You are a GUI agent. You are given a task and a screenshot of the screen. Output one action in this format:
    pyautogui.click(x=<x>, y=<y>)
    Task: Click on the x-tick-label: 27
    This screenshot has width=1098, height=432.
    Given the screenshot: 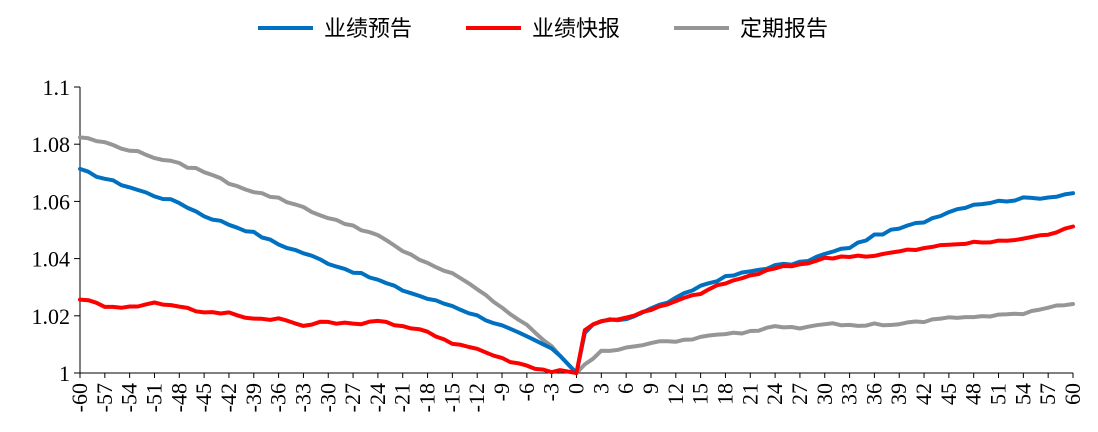 What is the action you would take?
    pyautogui.click(x=799, y=394)
    